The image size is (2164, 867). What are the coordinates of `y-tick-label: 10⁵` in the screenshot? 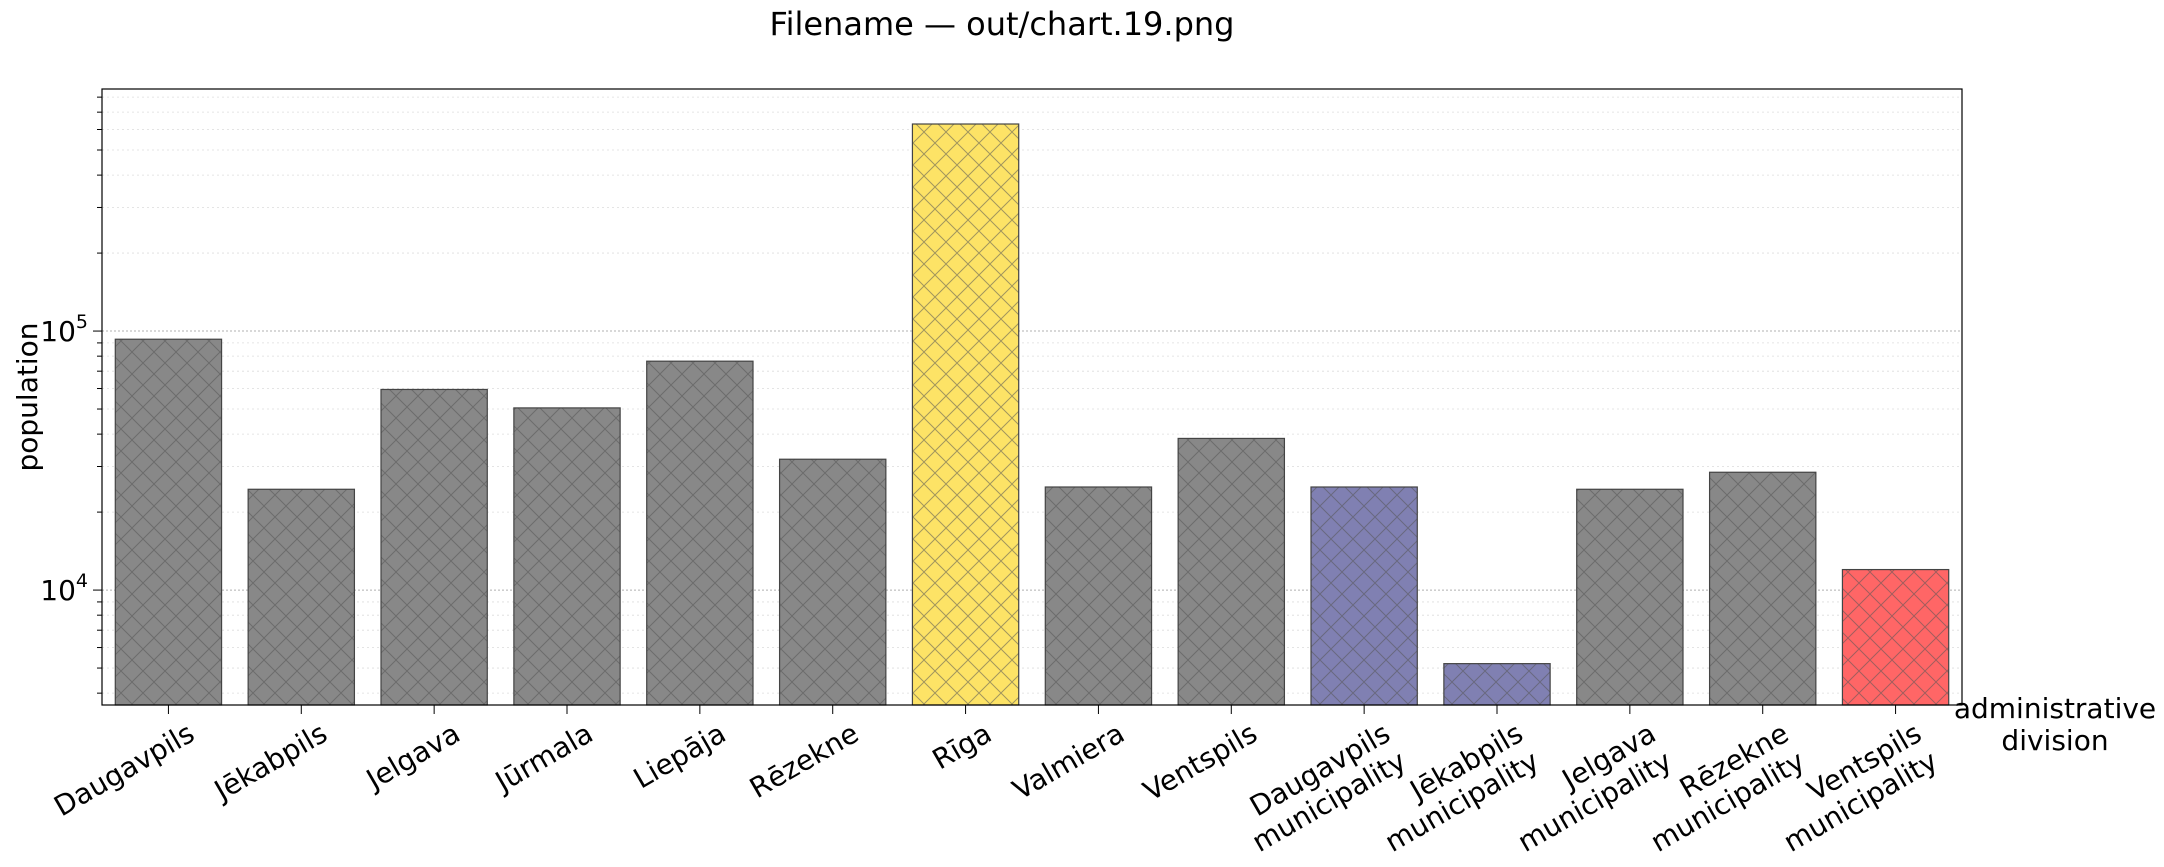 It's located at (64, 329).